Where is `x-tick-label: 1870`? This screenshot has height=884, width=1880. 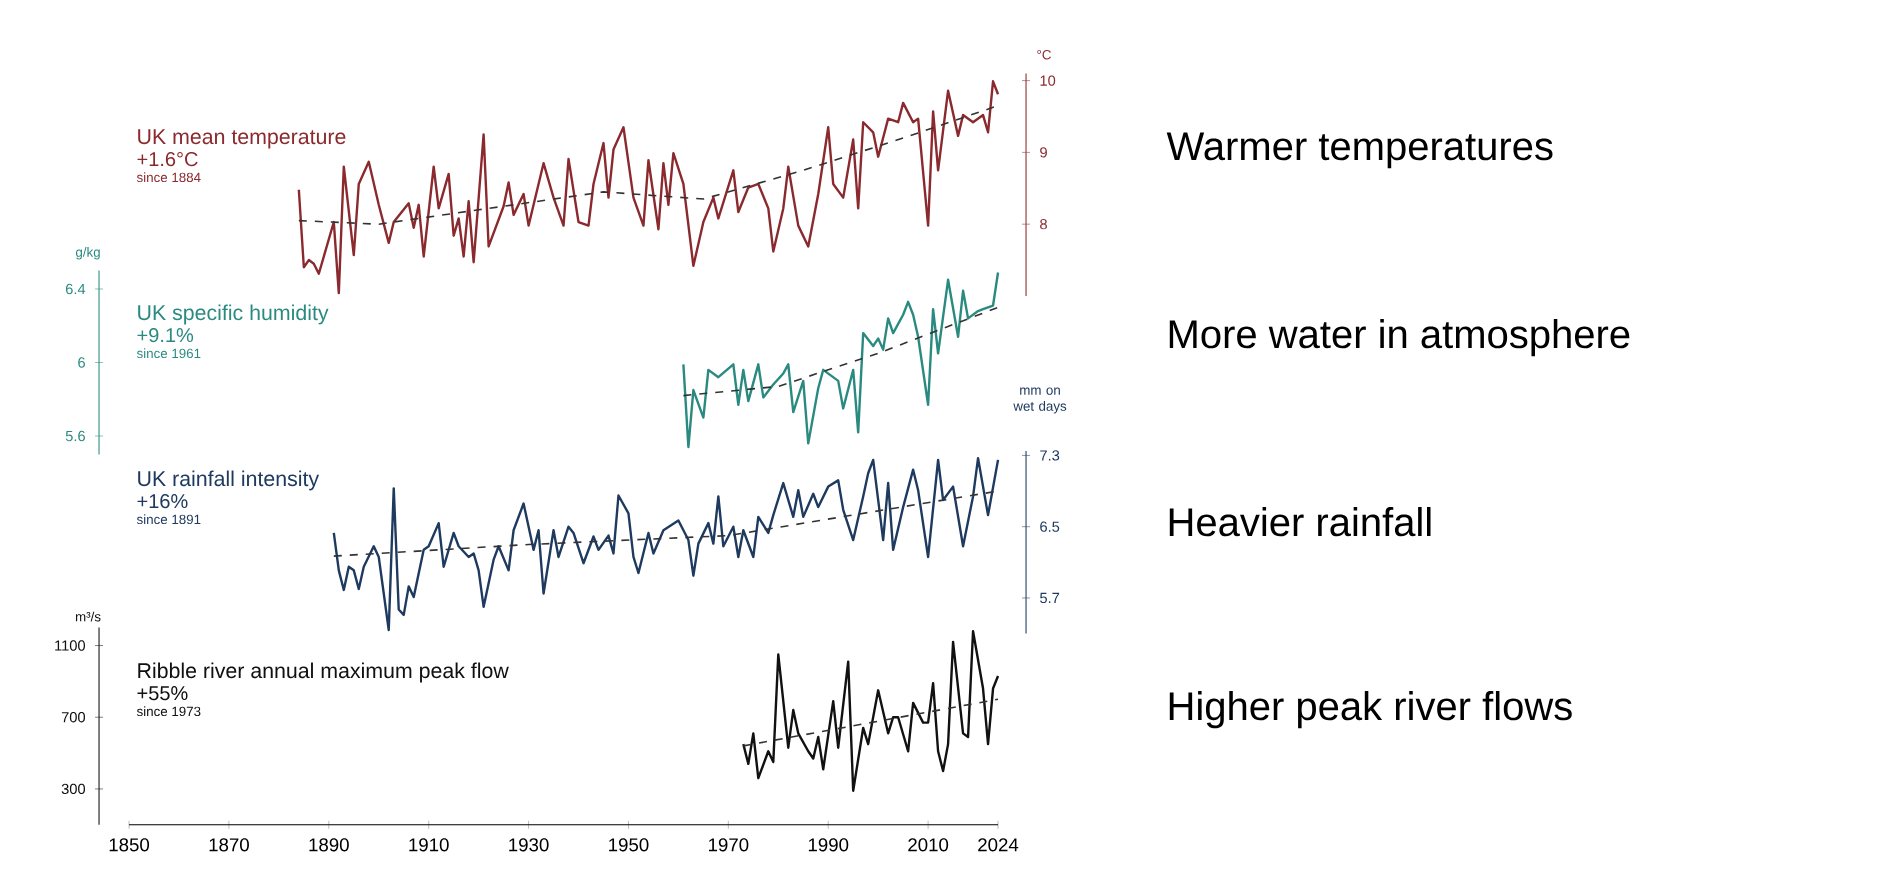
x-tick-label: 1870 is located at coordinates (229, 845).